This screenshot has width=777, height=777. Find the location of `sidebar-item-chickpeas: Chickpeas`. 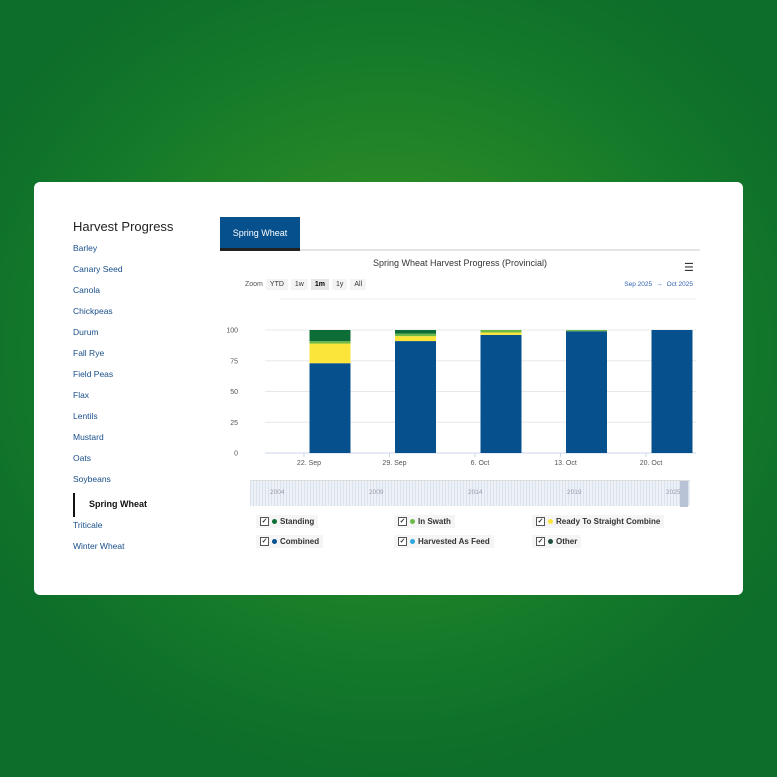

sidebar-item-chickpeas: Chickpeas is located at coordinates (93, 311).